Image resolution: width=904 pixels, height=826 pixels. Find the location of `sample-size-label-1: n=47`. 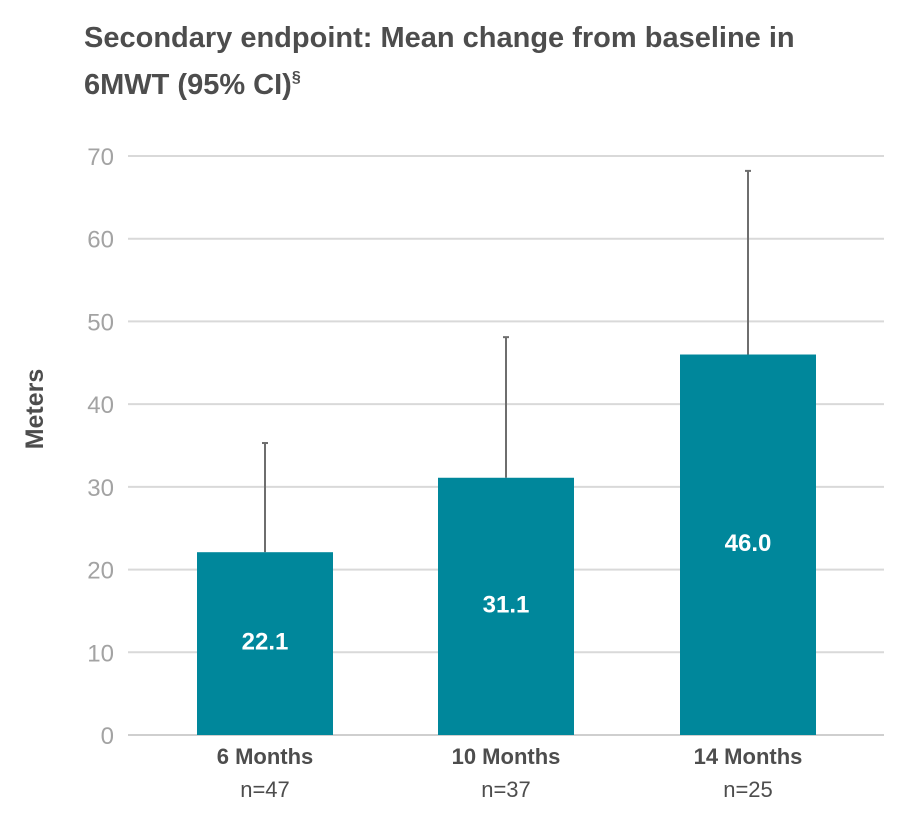

sample-size-label-1: n=47 is located at coordinates (265, 789).